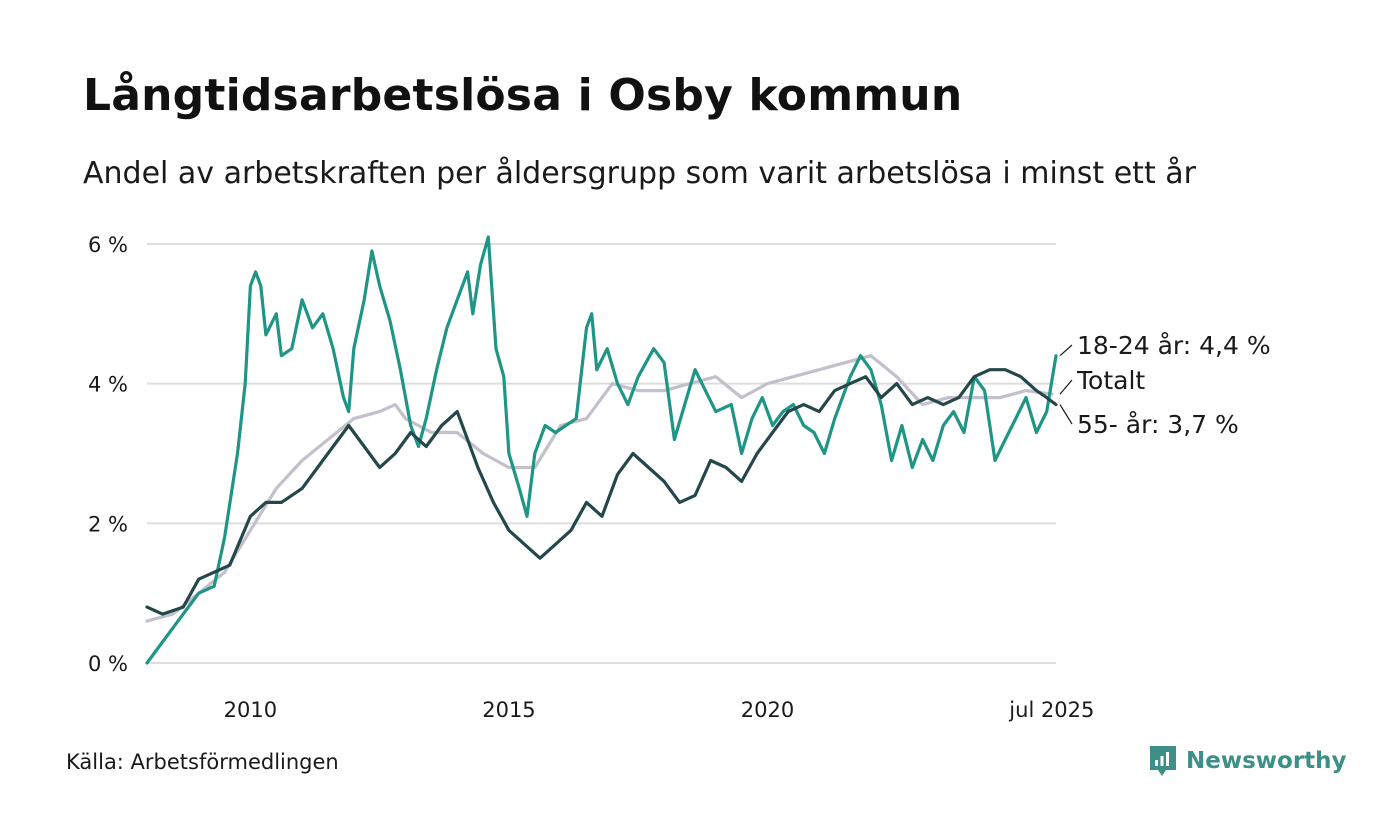 This screenshot has height=840, width=1400. I want to click on y-tick-label: 2 %, so click(108, 524).